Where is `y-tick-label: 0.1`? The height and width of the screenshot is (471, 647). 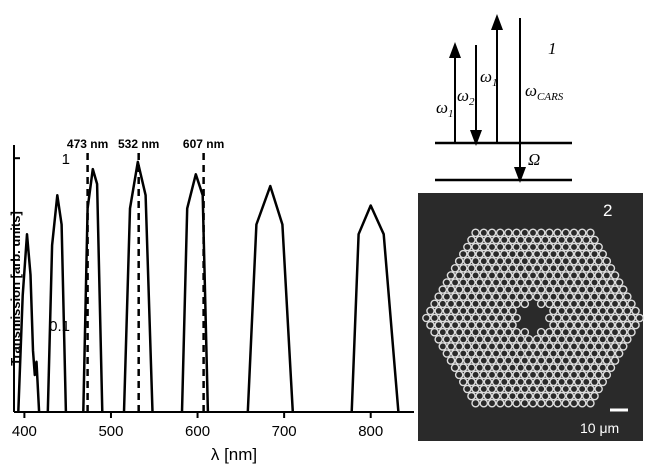
y-tick-label: 0.1 is located at coordinates (59, 326).